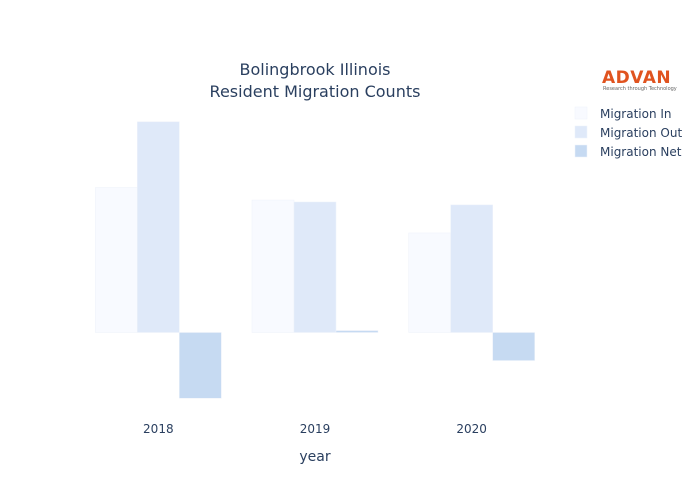 This screenshot has width=700, height=500. Describe the element at coordinates (581, 113) in the screenshot. I see `legend-swatch-migration-in` at that location.